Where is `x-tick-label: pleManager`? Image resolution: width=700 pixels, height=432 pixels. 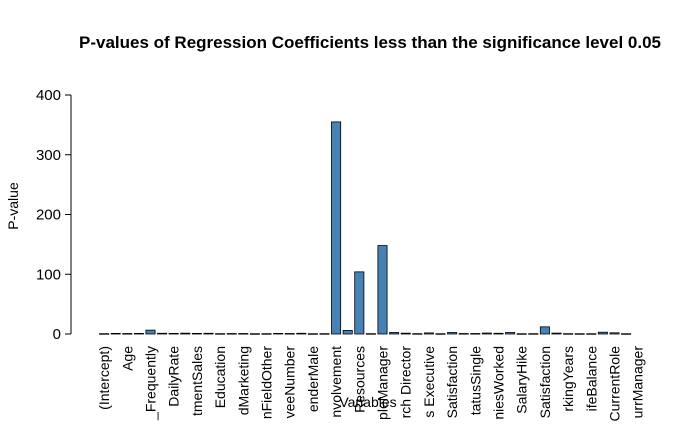 x-tick-label: pleManager is located at coordinates (383, 383).